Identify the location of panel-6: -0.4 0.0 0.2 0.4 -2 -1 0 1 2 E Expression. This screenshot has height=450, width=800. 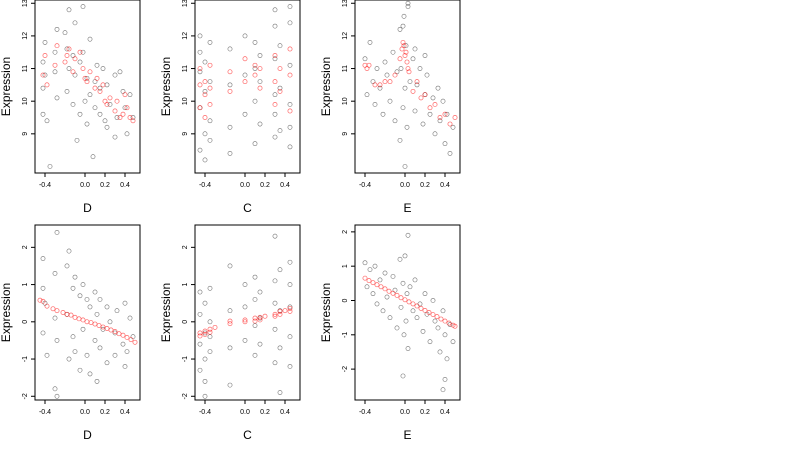
(390, 333).